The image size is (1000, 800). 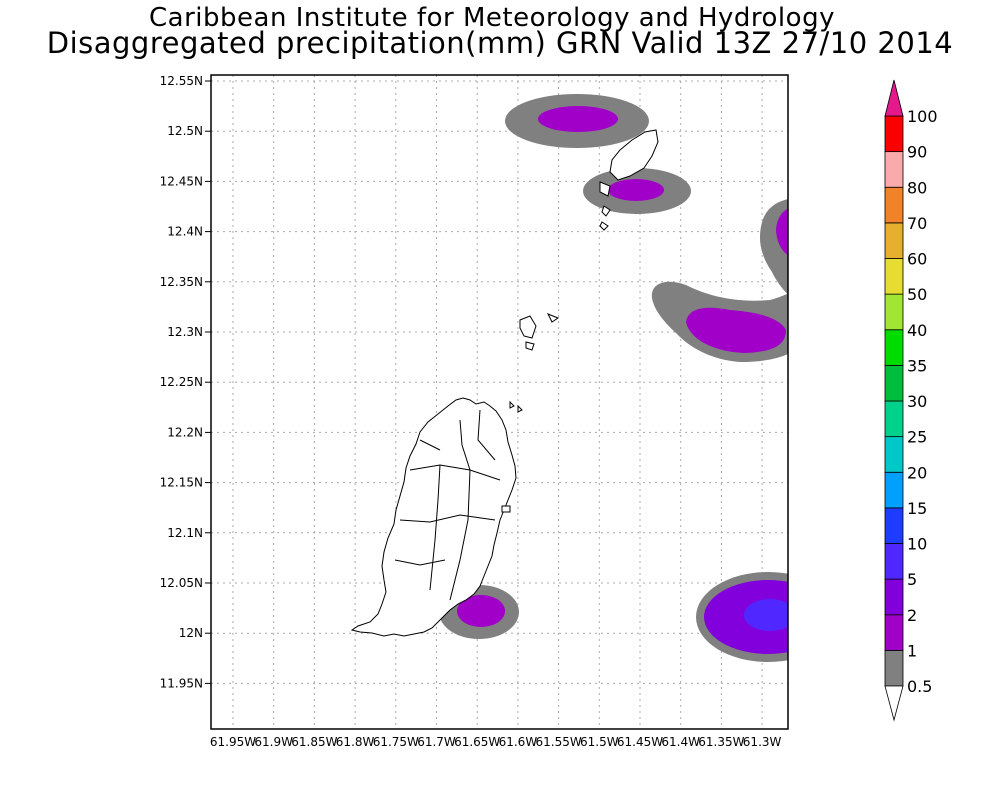 I want to click on lat-tick-label: 11.95N, so click(x=181, y=683).